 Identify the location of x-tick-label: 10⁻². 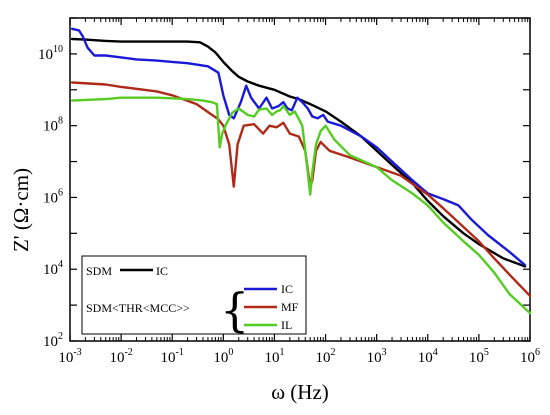
(120, 356).